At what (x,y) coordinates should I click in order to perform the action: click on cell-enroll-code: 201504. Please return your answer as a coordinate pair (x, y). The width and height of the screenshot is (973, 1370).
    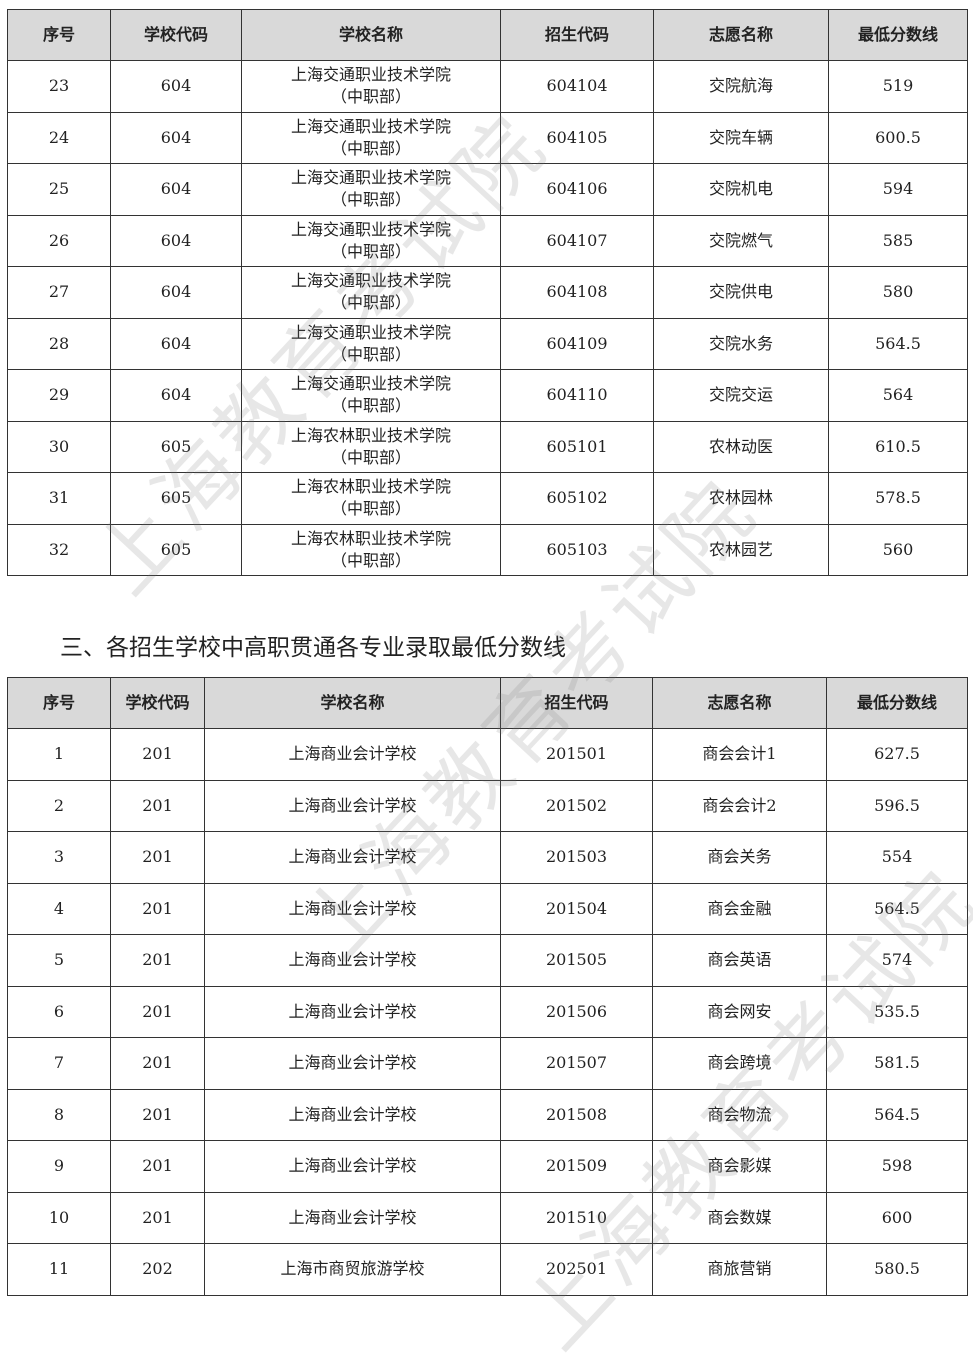
    Looking at the image, I should click on (576, 908).